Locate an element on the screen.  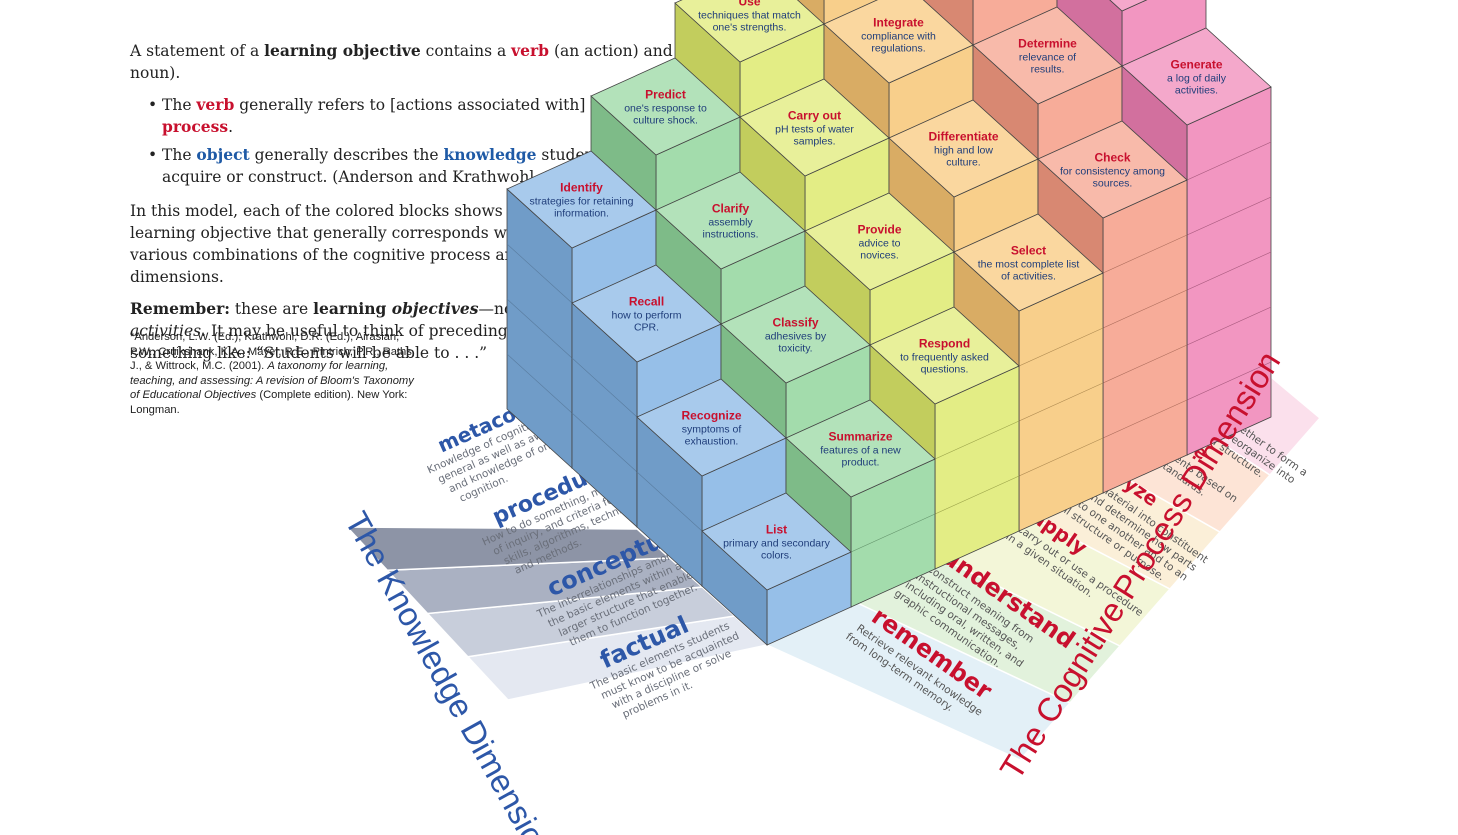
block-object: pH tests of water is located at coordinates (814, 130).